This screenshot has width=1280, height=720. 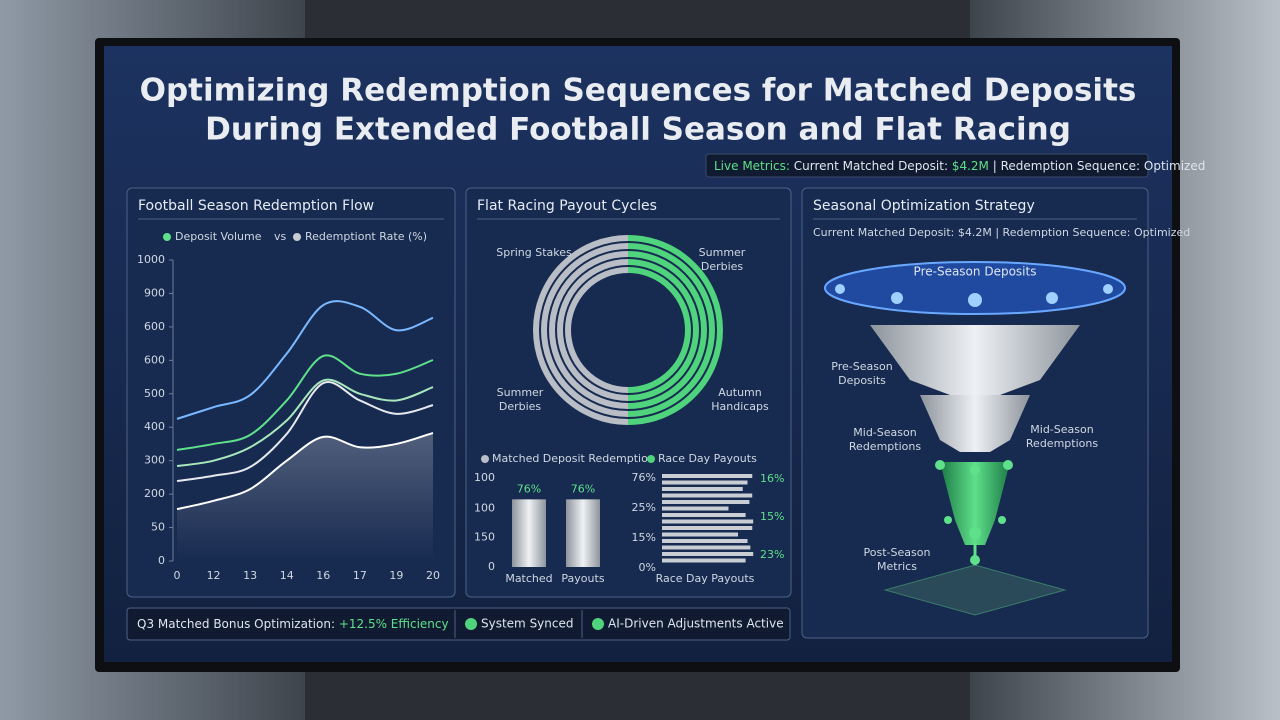 I want to click on y-tick-label: 300, so click(x=154, y=460).